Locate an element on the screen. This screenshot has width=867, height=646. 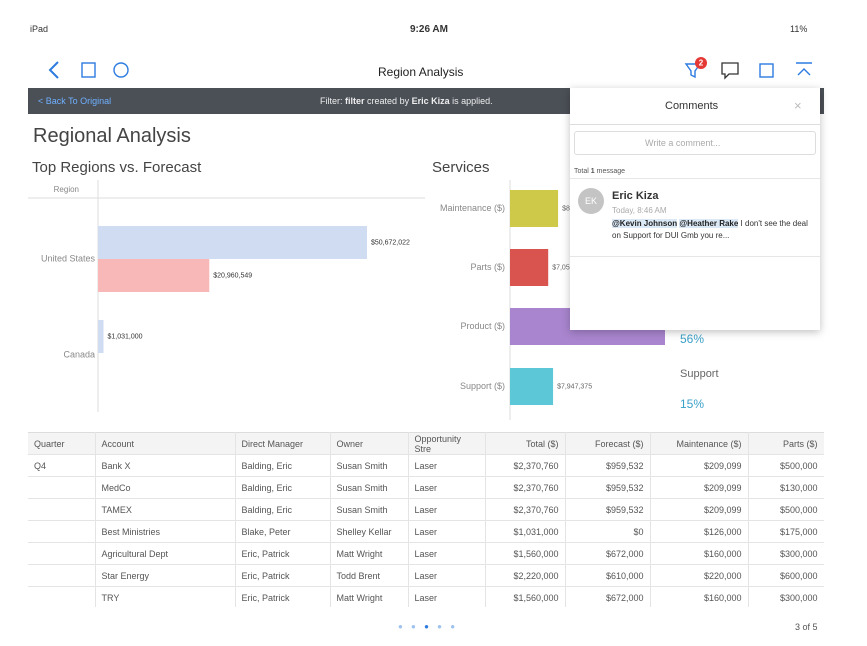
close-button: × is located at coordinates (798, 105).